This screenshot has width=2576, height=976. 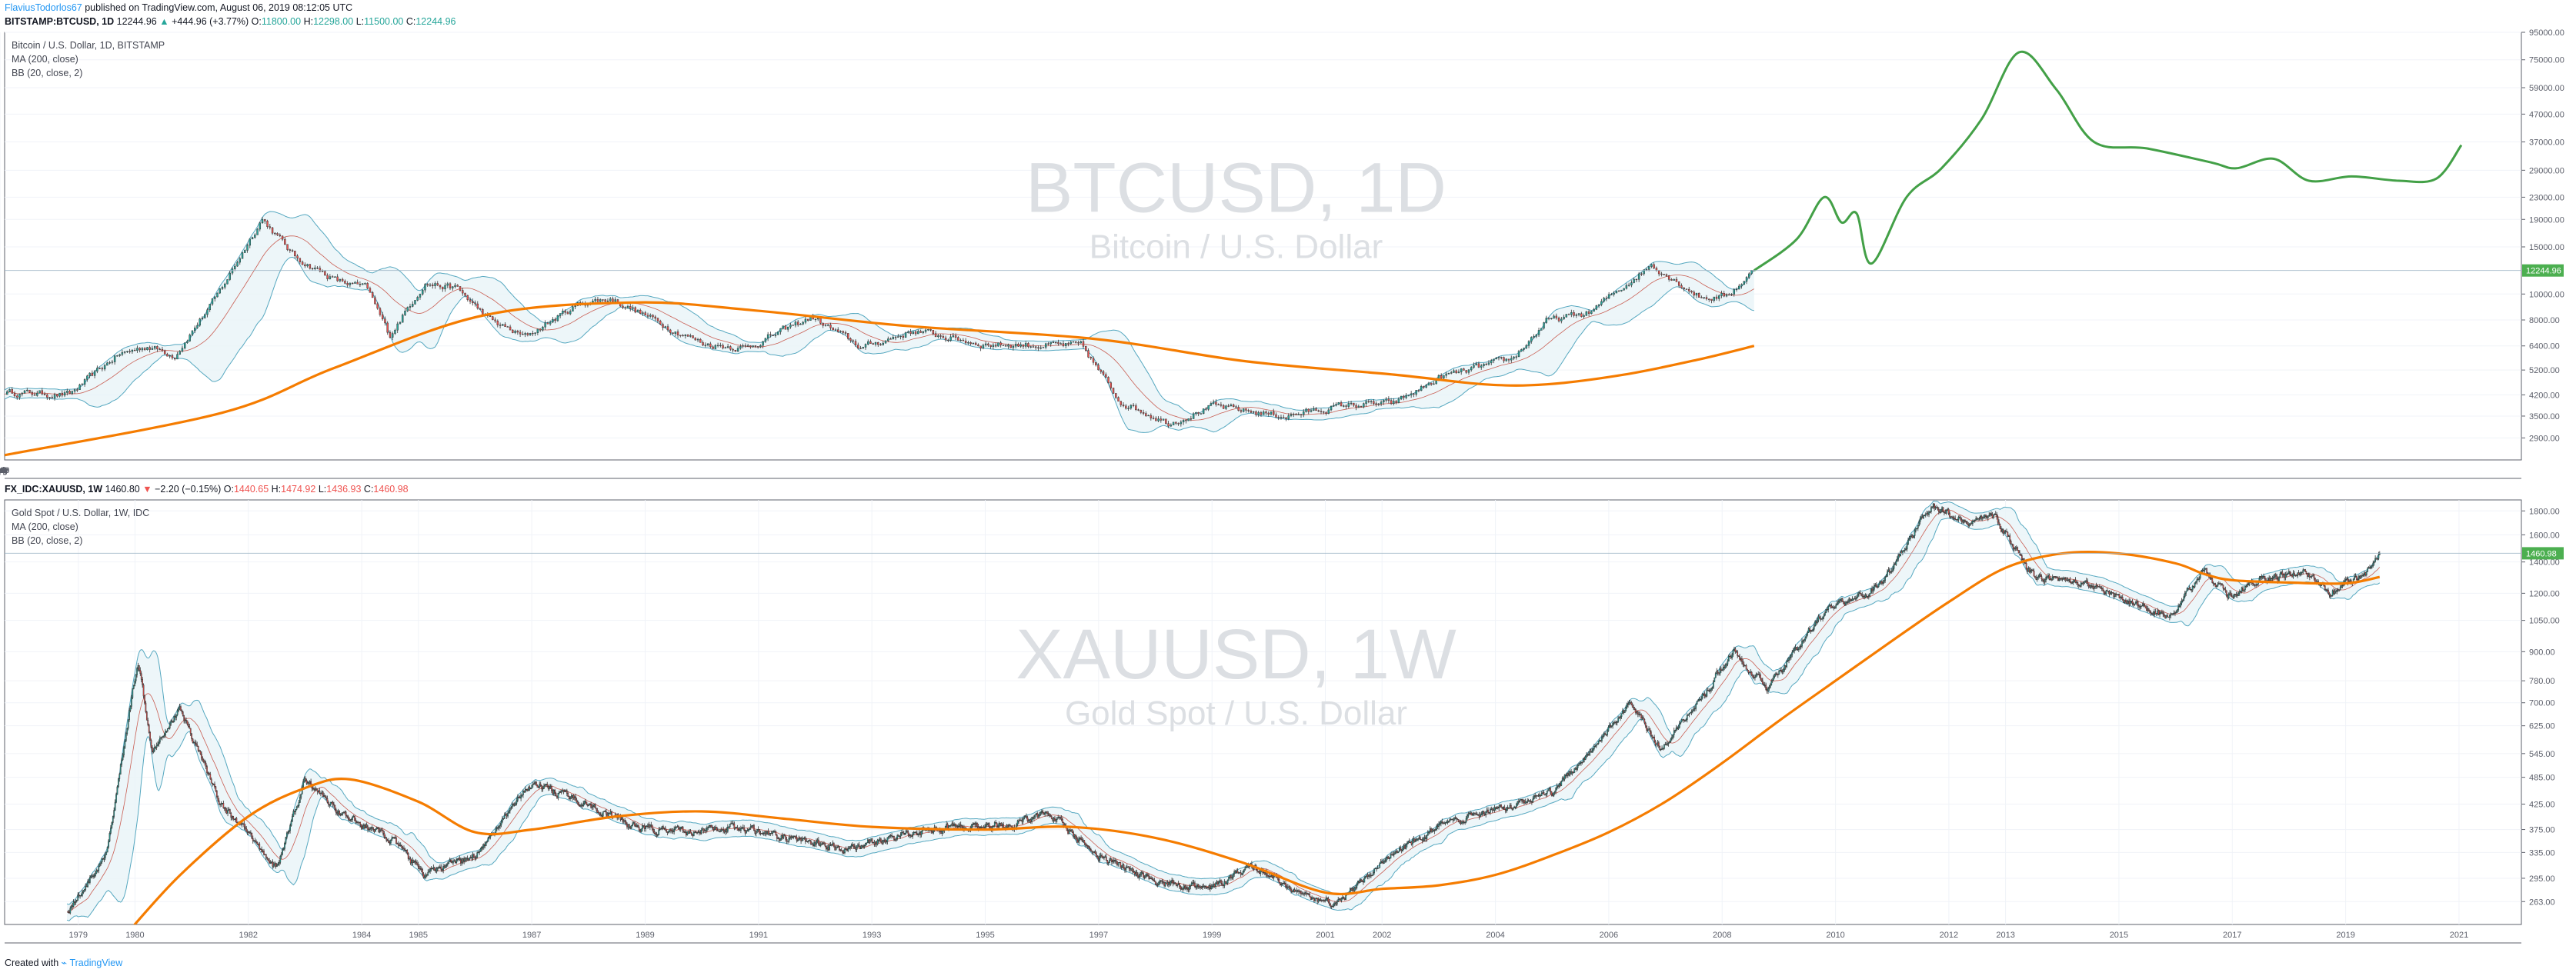 I want to click on btc-legend-title: Bitcoin / U.S. Dollar, 1D, BITSTAMP, so click(x=88, y=45).